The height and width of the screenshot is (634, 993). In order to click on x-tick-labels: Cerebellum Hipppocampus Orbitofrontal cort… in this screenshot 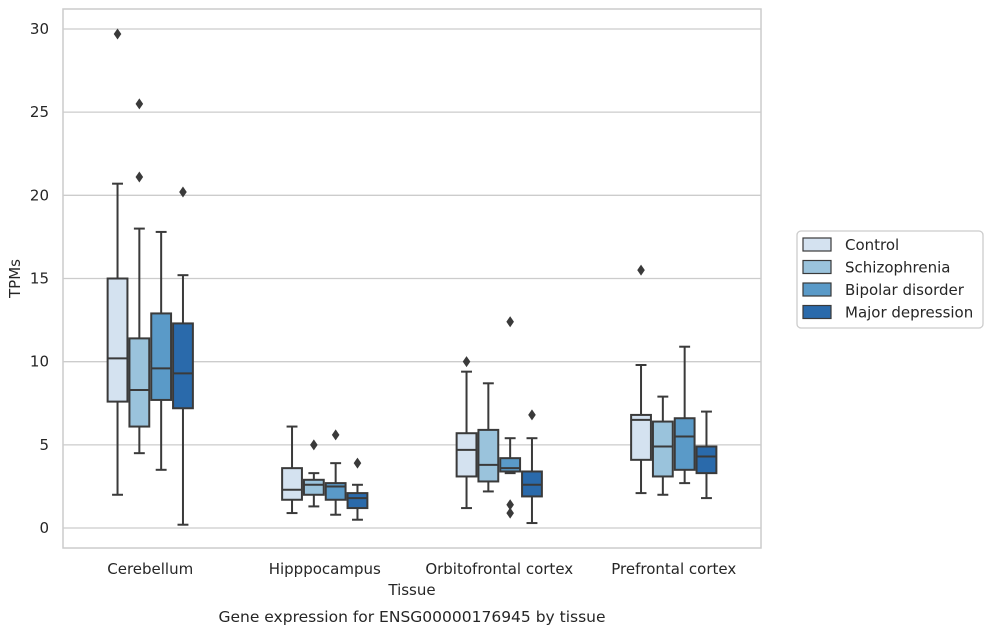, I will do `click(421, 569)`.